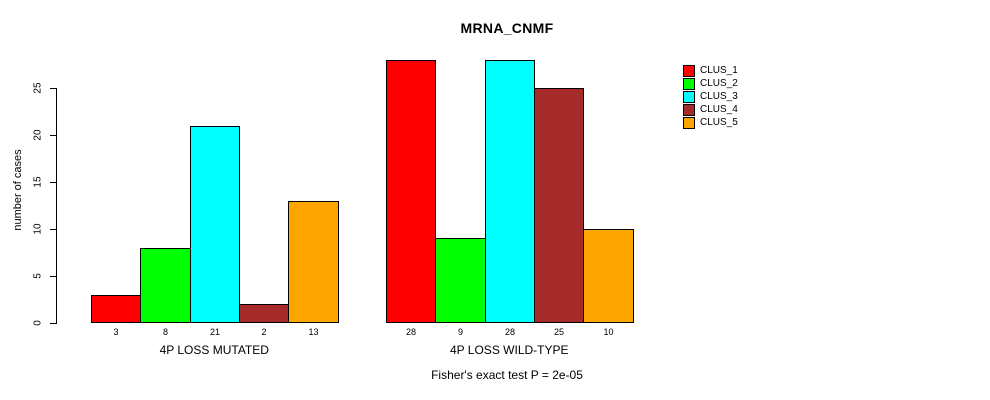 This screenshot has height=400, width=990. What do you see at coordinates (214, 350) in the screenshot?
I see `group-label: 4P LOSS MUTATED` at bounding box center [214, 350].